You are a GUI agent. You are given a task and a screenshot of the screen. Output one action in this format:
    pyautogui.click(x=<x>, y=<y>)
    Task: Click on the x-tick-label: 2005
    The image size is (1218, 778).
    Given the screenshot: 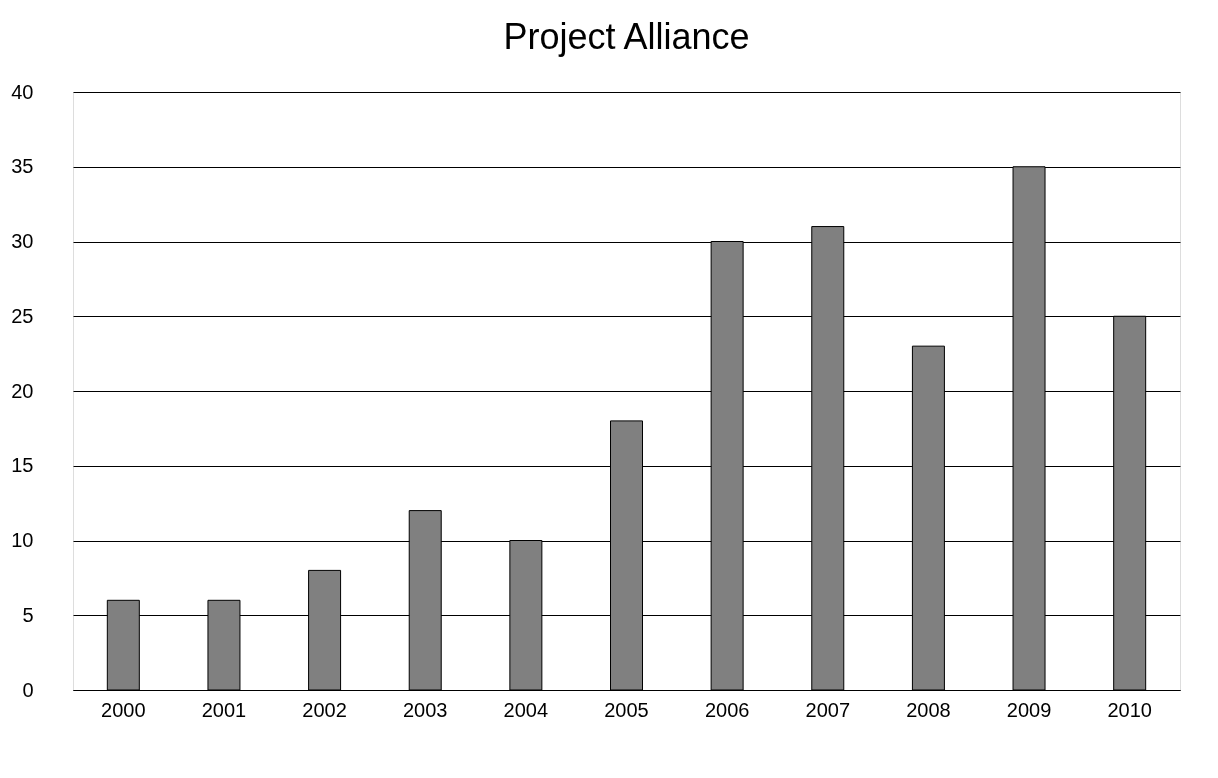 What is the action you would take?
    pyautogui.click(x=626, y=709)
    